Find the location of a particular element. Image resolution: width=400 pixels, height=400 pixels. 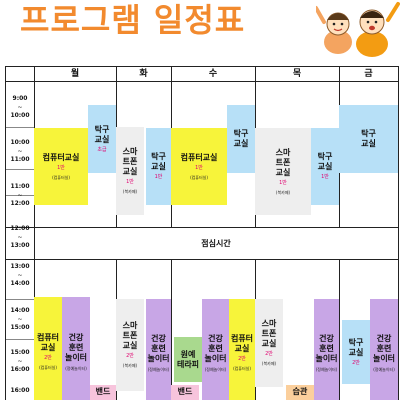

page-title: 프로그램 일정표 is located at coordinates (133, 20).